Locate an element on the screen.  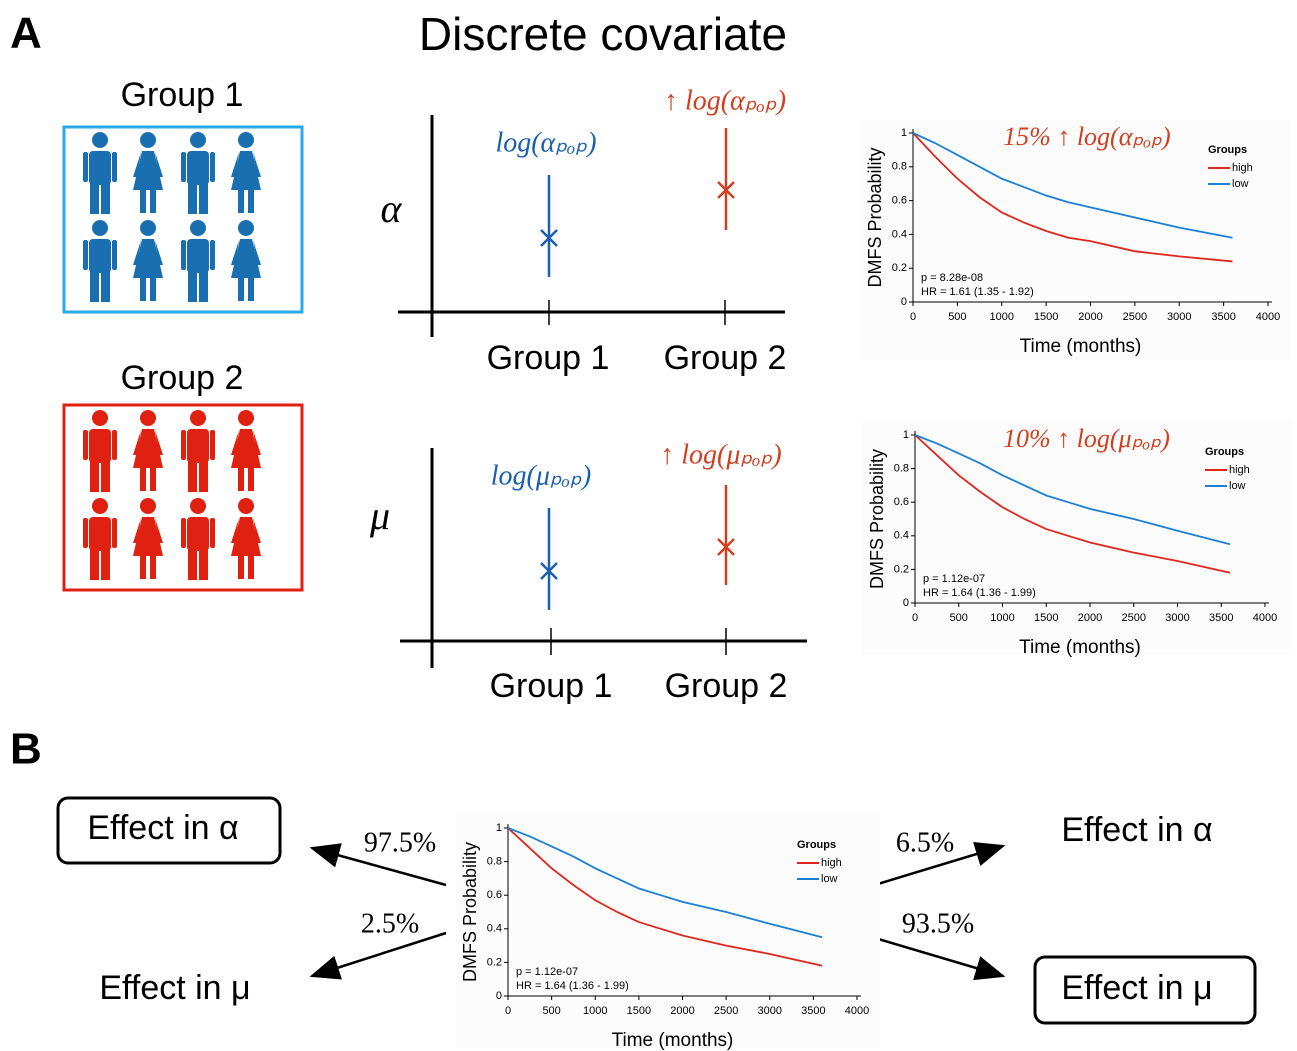
y-tick-label: 0 is located at coordinates (904, 302).